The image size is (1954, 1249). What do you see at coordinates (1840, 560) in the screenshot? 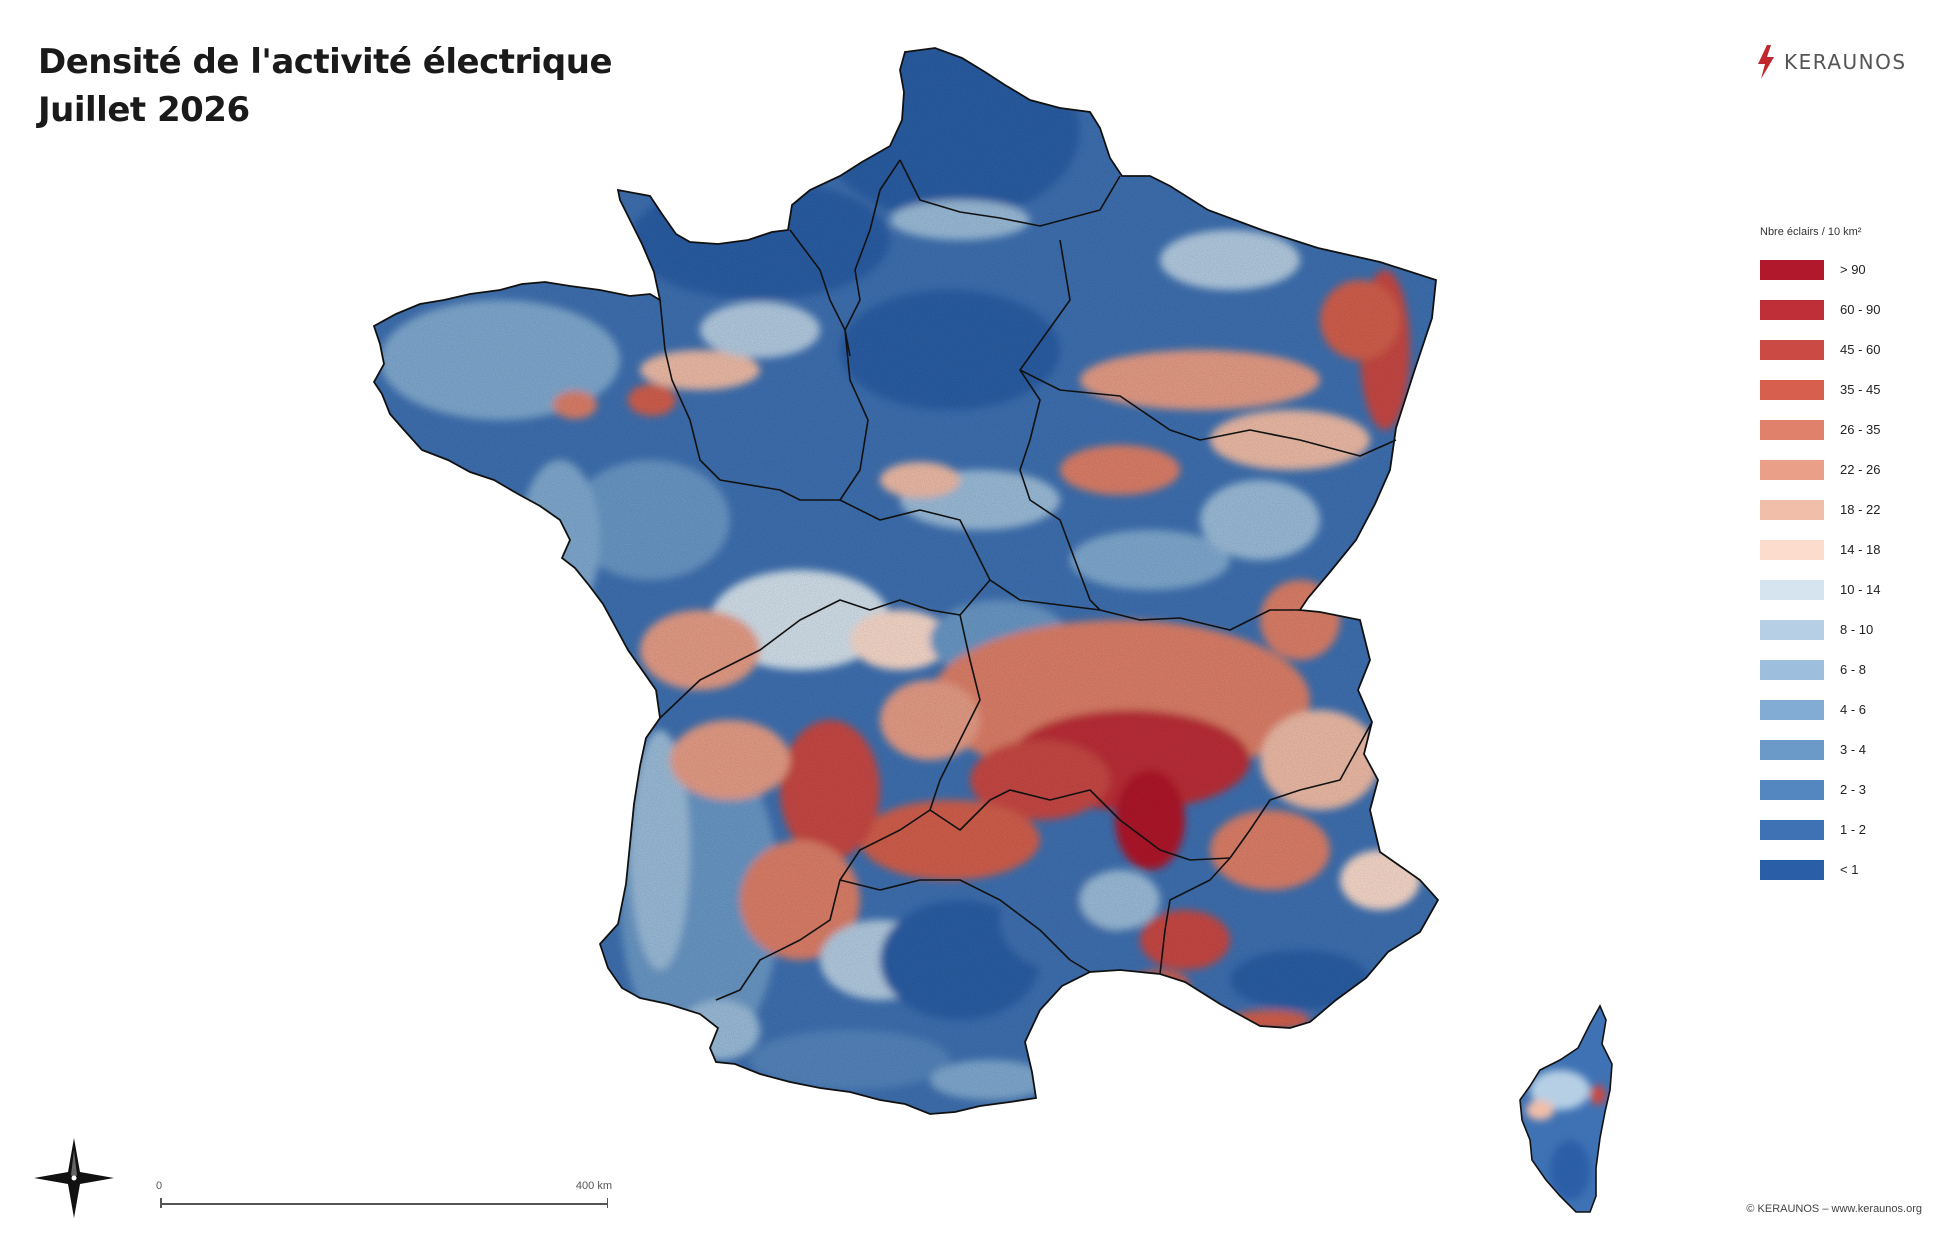
I see `legend-row: 14 - 18` at bounding box center [1840, 560].